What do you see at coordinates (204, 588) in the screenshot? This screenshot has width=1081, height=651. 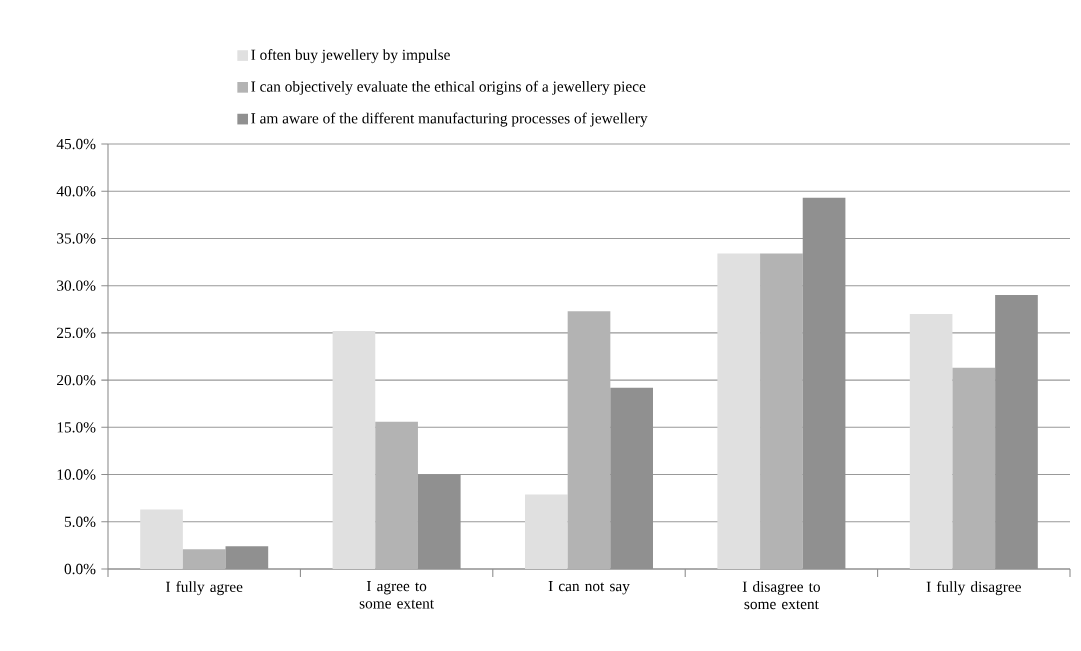 I see `x-tick-label: I fully agree` at bounding box center [204, 588].